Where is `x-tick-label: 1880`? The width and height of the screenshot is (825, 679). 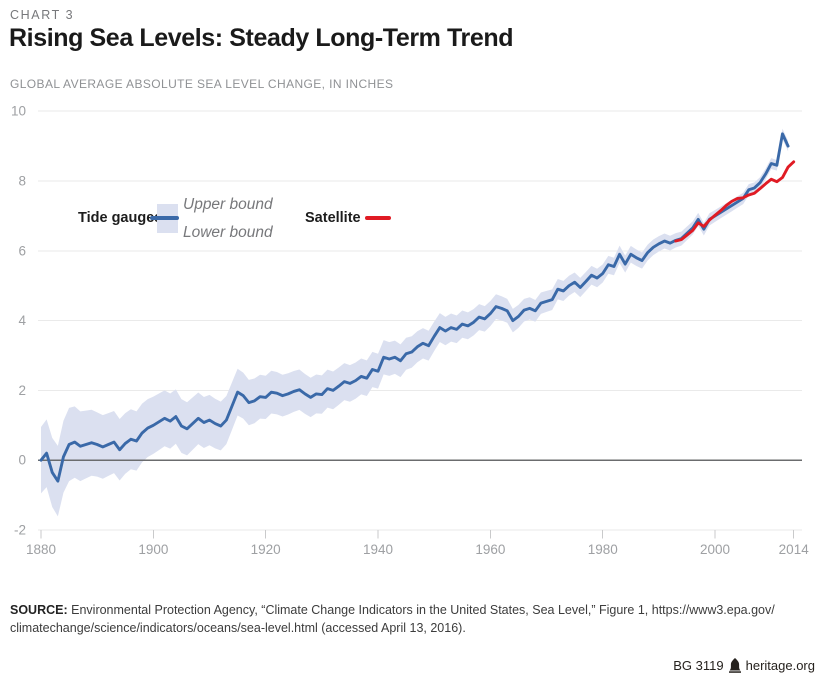
x-tick-label: 1880 is located at coordinates (41, 549).